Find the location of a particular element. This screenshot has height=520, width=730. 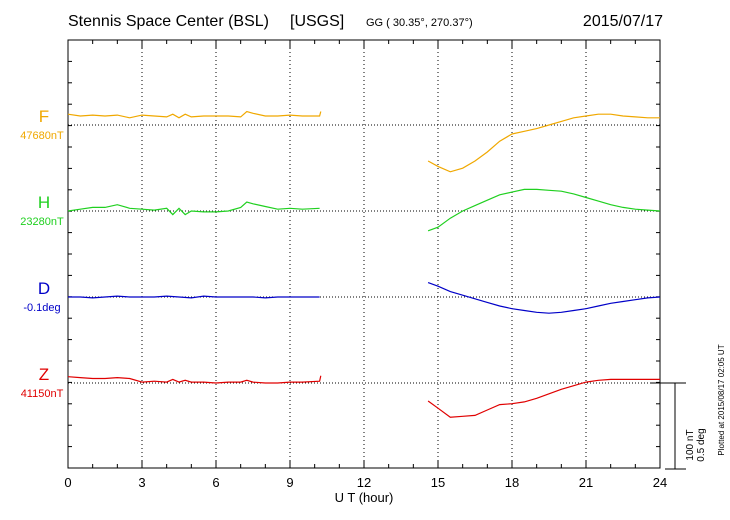

series-letter-d: D is located at coordinates (44, 288).